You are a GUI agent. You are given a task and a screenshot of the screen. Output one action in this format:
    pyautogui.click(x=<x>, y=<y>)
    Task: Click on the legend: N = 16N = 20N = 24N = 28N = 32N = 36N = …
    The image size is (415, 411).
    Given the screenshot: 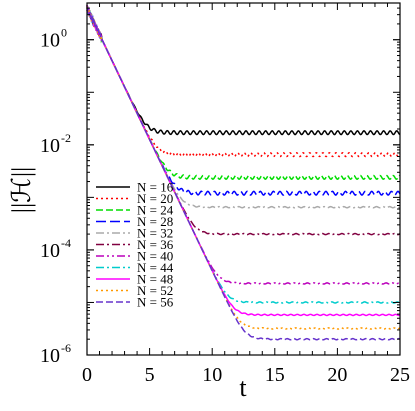 What is the action you would take?
    pyautogui.click(x=135, y=245)
    